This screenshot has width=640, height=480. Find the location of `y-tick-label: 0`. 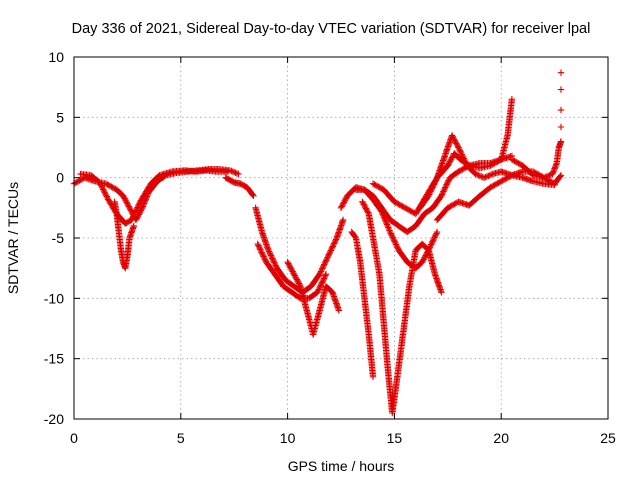

y-tick-label: 0 is located at coordinates (60, 178).